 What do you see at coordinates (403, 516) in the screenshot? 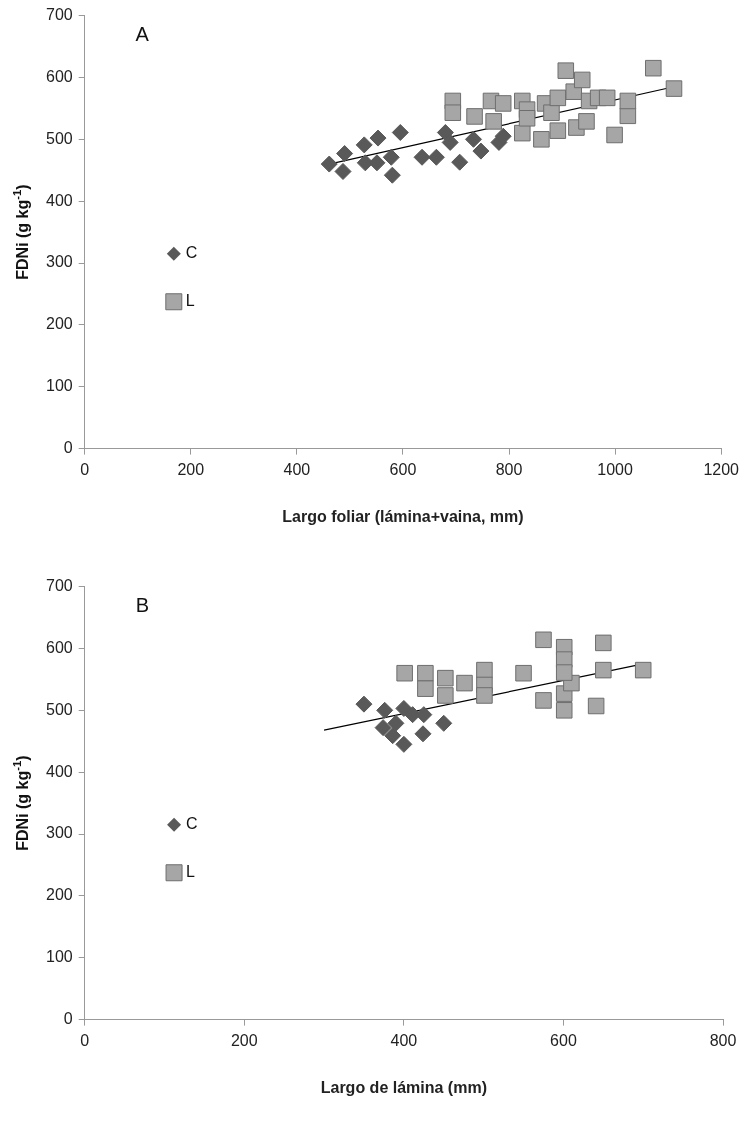
I see `x-axis-title: Largo foliar (lámina+vaina, mm)` at bounding box center [403, 516].